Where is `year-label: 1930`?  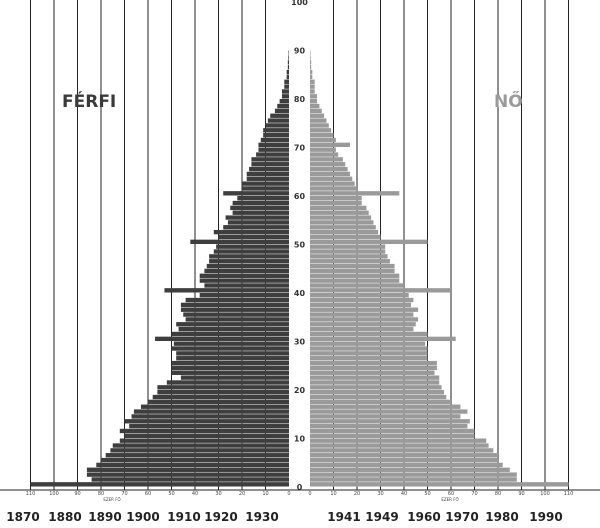 year-label: 1930 is located at coordinates (261, 517).